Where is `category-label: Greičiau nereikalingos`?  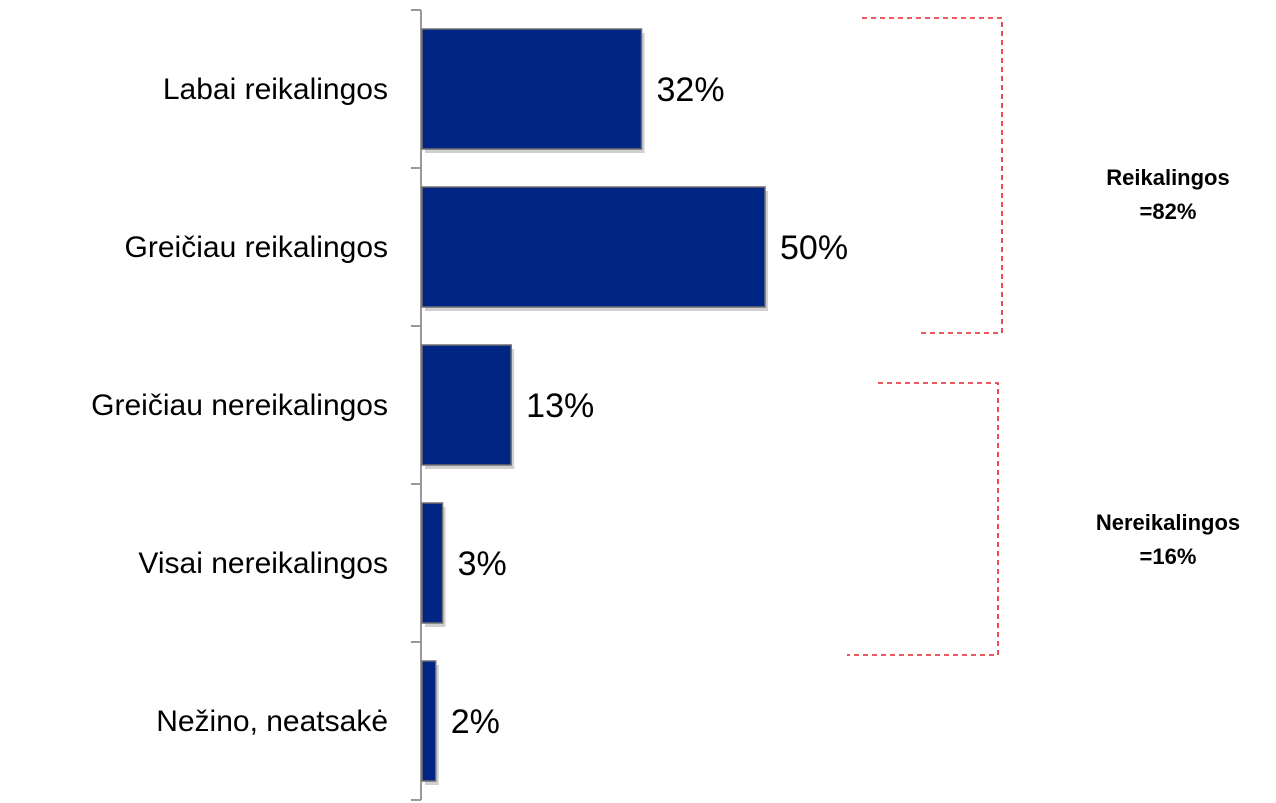
category-label: Greičiau nereikalingos is located at coordinates (239, 405).